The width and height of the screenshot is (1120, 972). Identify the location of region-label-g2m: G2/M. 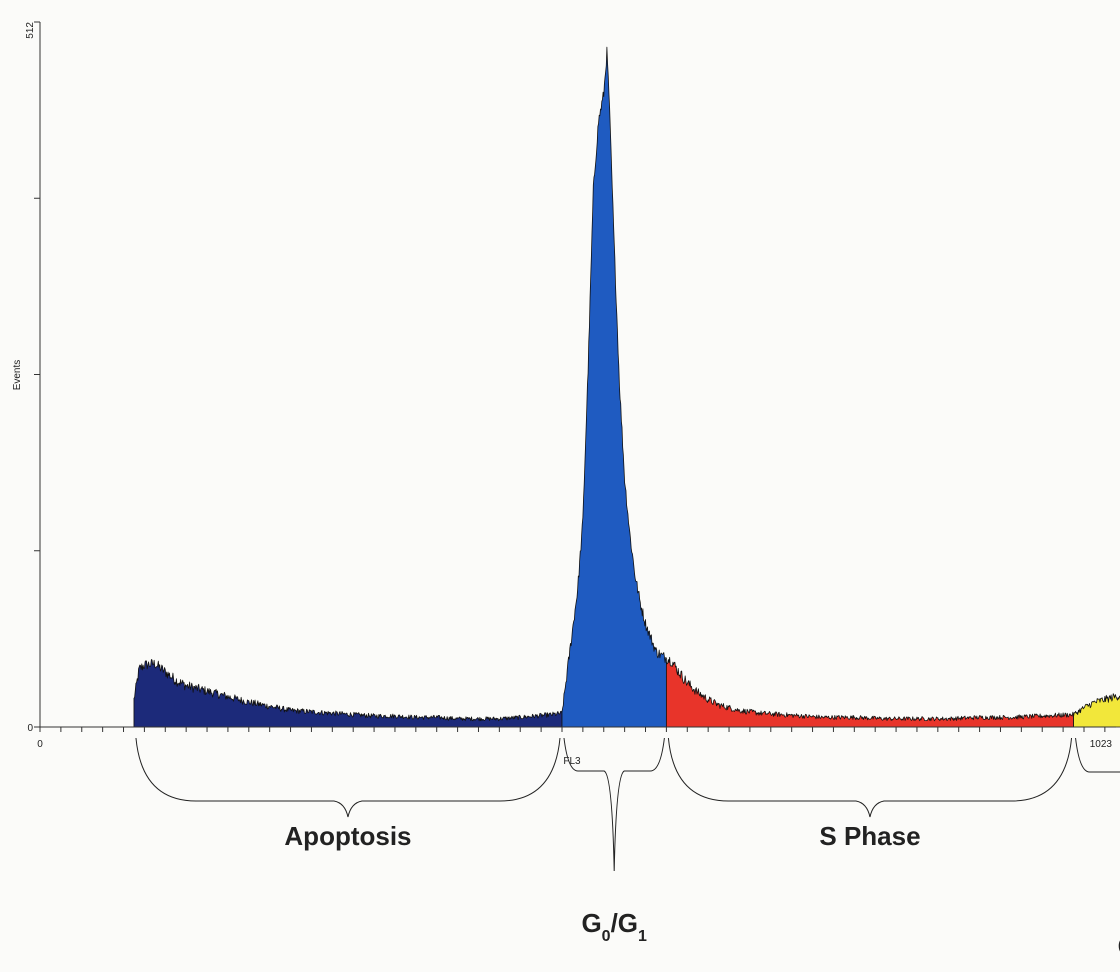
(1119, 949).